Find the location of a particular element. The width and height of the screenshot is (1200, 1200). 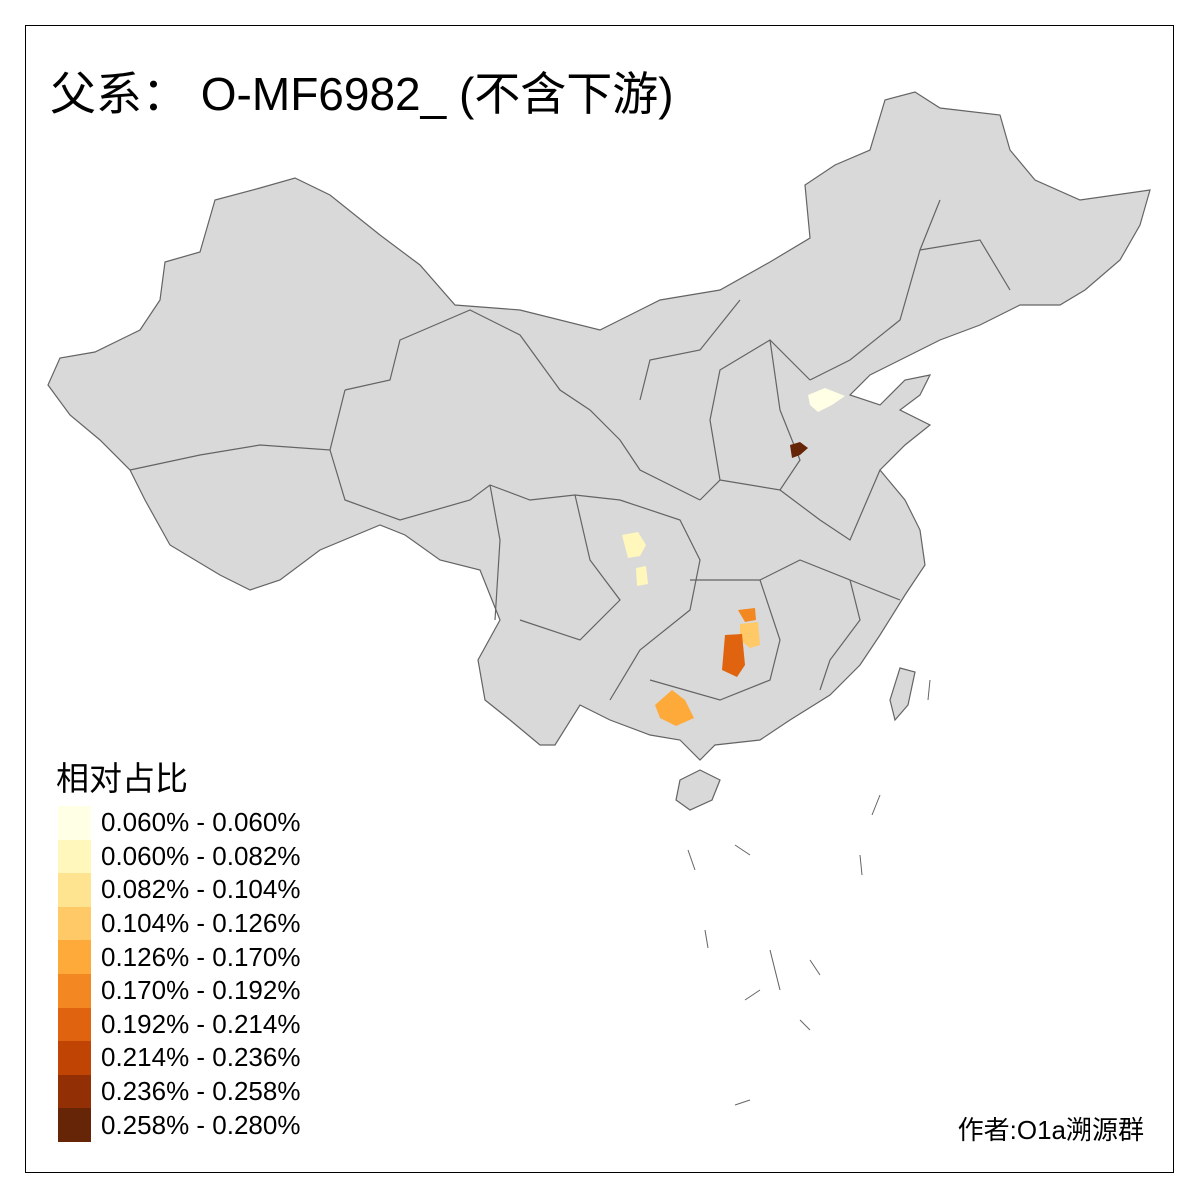

legend-label: 0.192% - 0.214% is located at coordinates (201, 1023).